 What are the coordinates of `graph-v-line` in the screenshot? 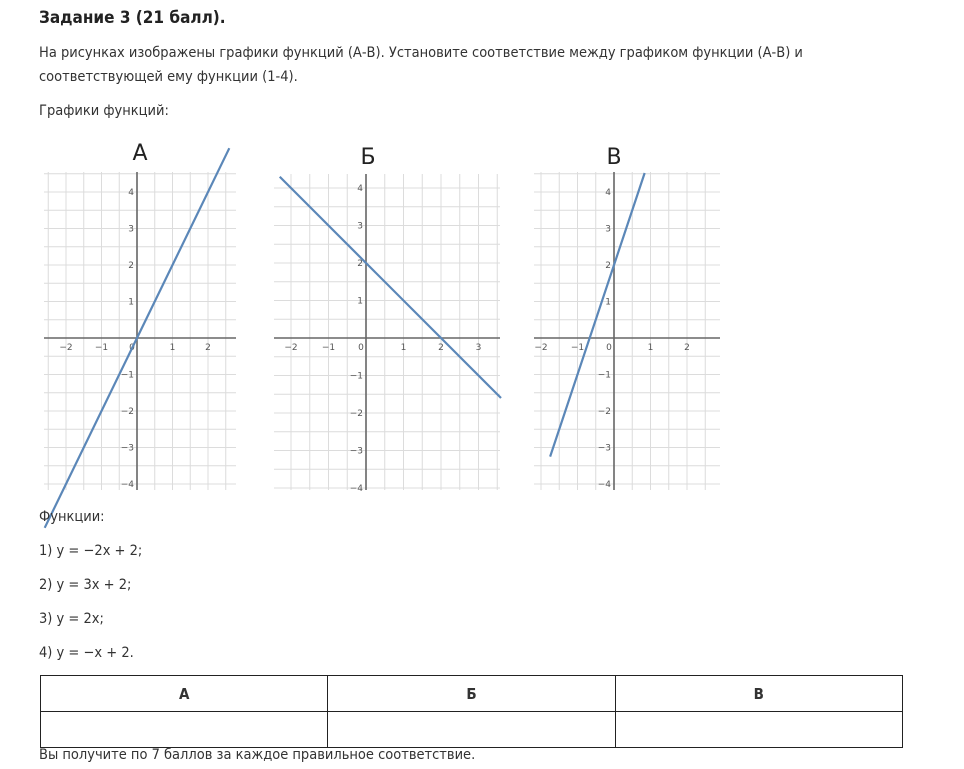 It's located at (597, 314).